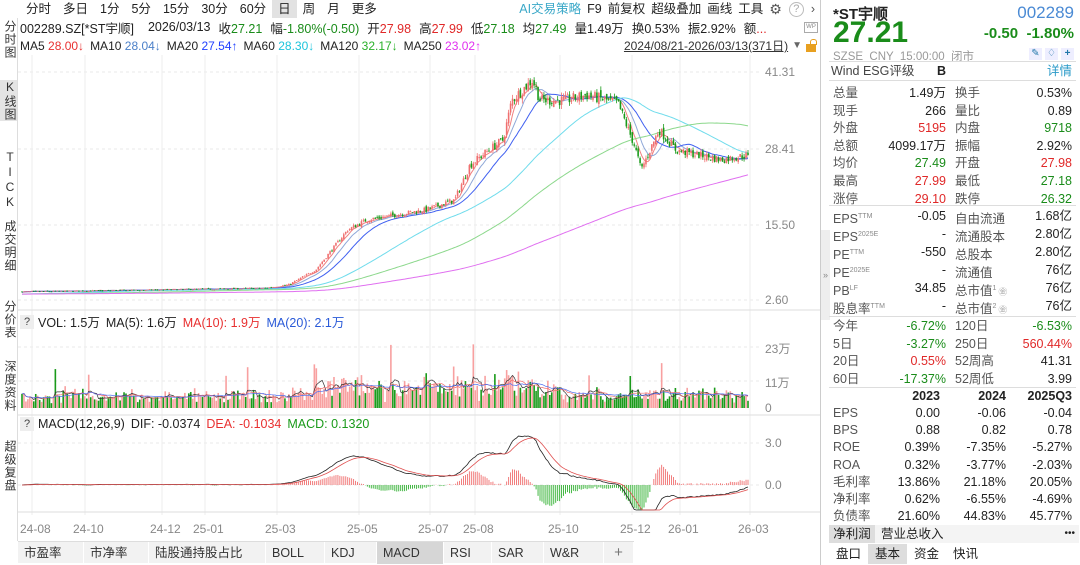 This screenshot has height=565, width=1080. Describe the element at coordinates (912, 534) in the screenshot. I see `fin-tab-revenue: 营业总收入` at that location.